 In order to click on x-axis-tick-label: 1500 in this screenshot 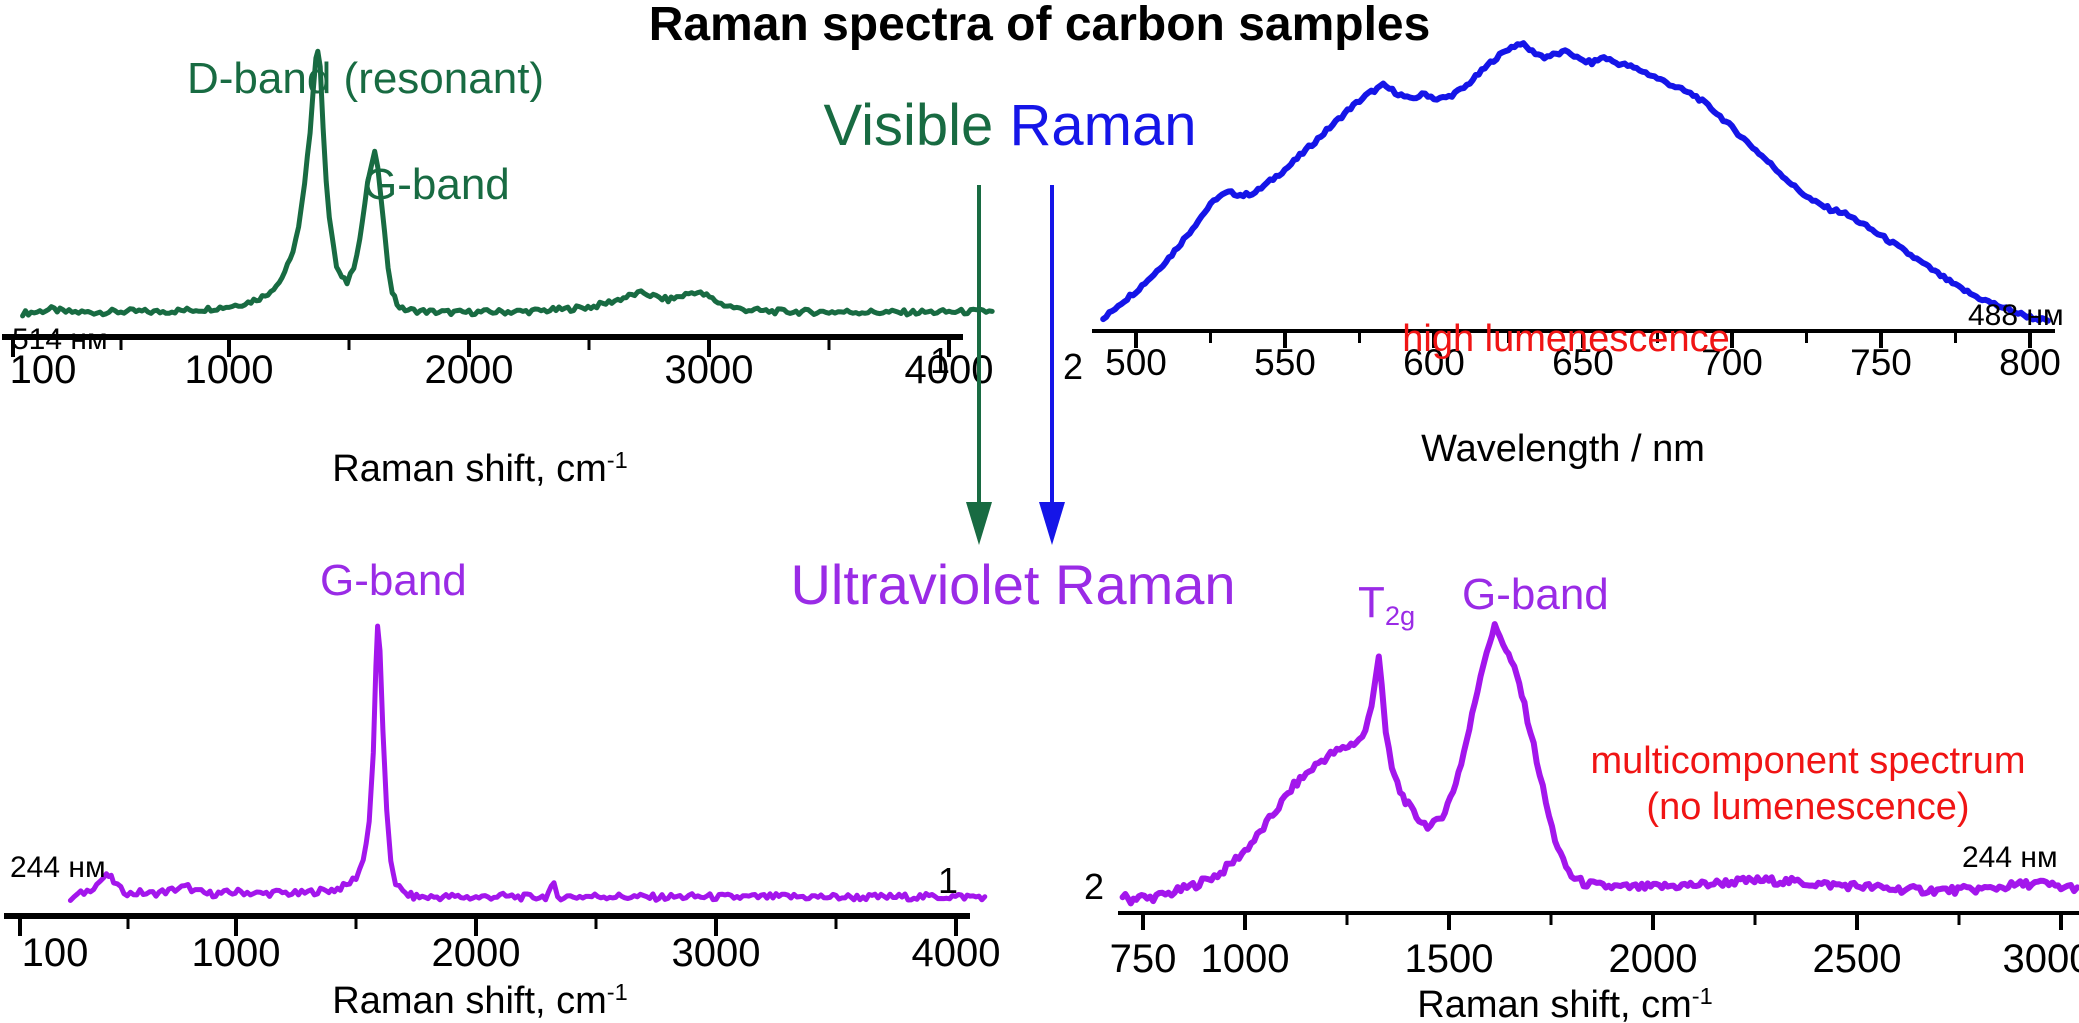, I will do `click(1449, 959)`.